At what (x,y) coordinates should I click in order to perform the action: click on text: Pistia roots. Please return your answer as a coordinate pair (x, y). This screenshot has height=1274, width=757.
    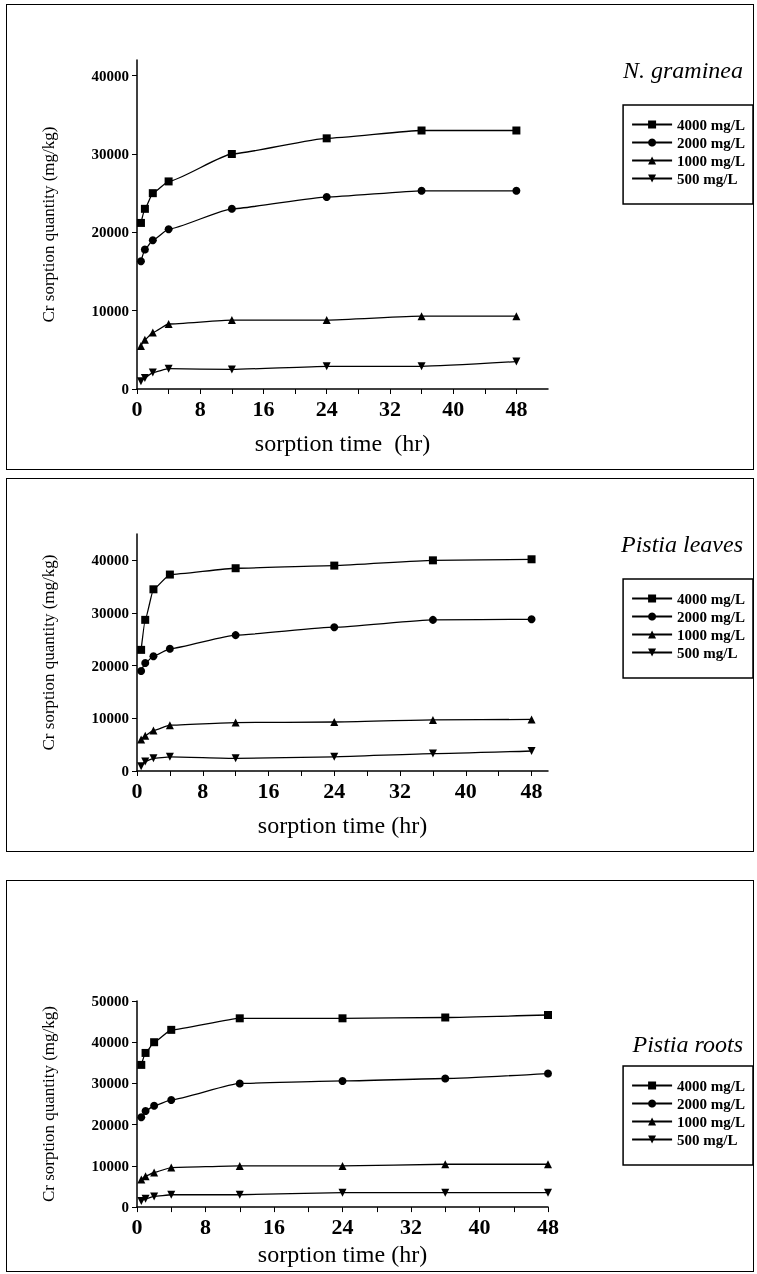
    Looking at the image, I should click on (687, 1044).